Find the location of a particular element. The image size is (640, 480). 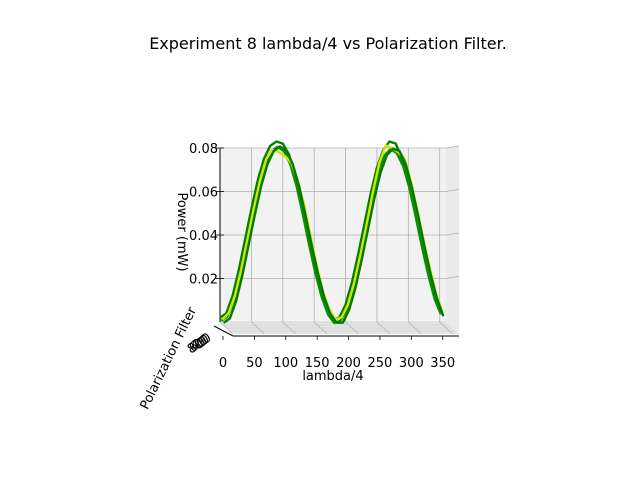

series-line is located at coordinates (333, 234).